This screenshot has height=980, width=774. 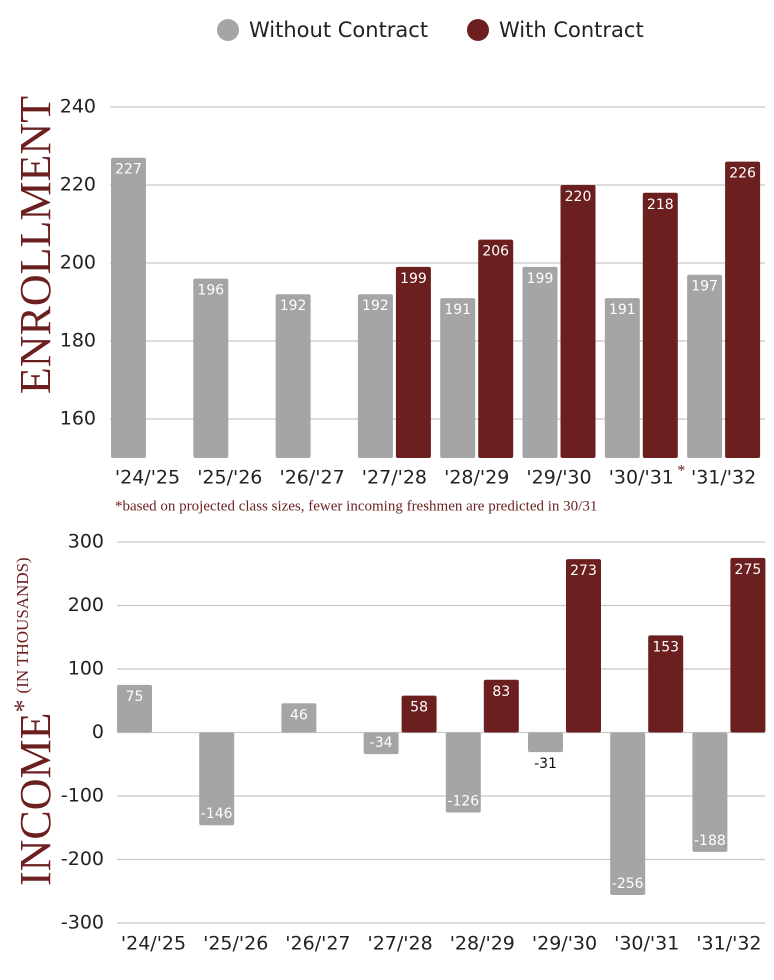 What do you see at coordinates (665, 647) in the screenshot?
I see `value-label: 153` at bounding box center [665, 647].